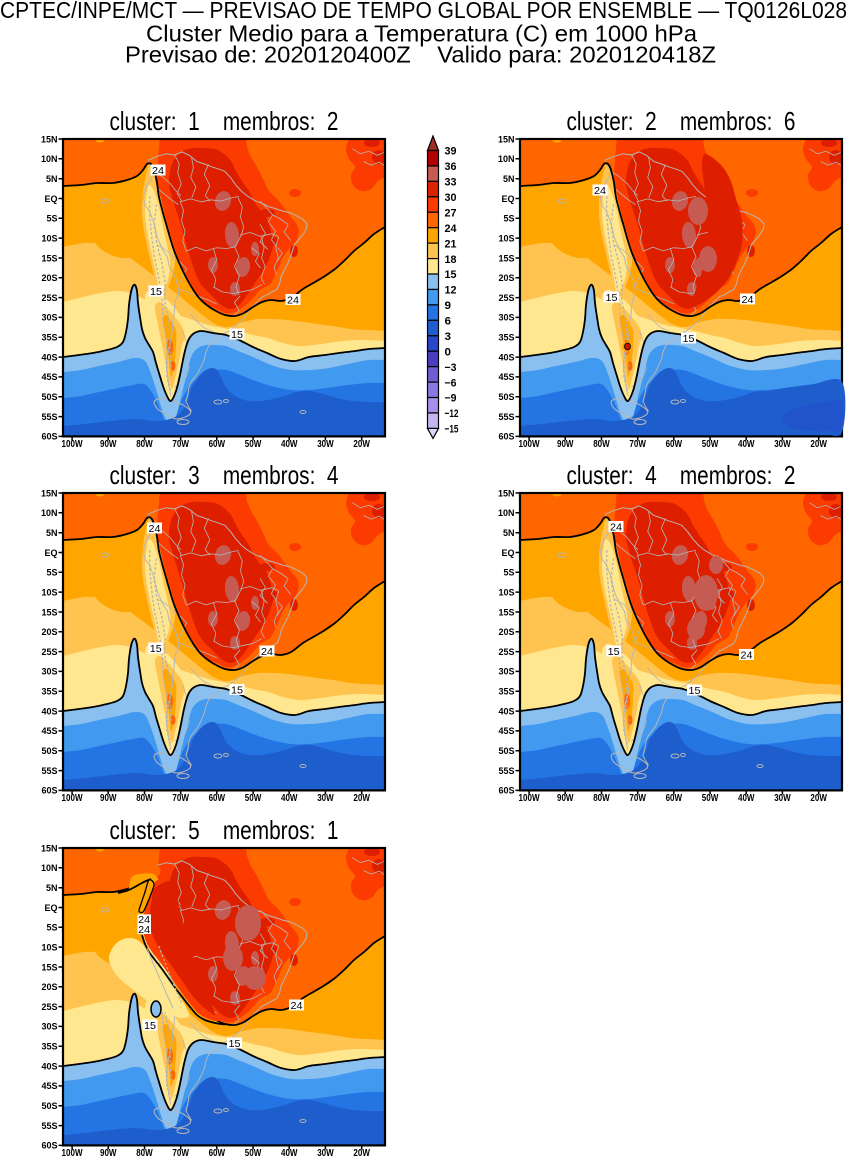 Image resolution: width=847 pixels, height=1167 pixels. What do you see at coordinates (451, 244) in the screenshot?
I see `svg-text: 21` at bounding box center [451, 244].